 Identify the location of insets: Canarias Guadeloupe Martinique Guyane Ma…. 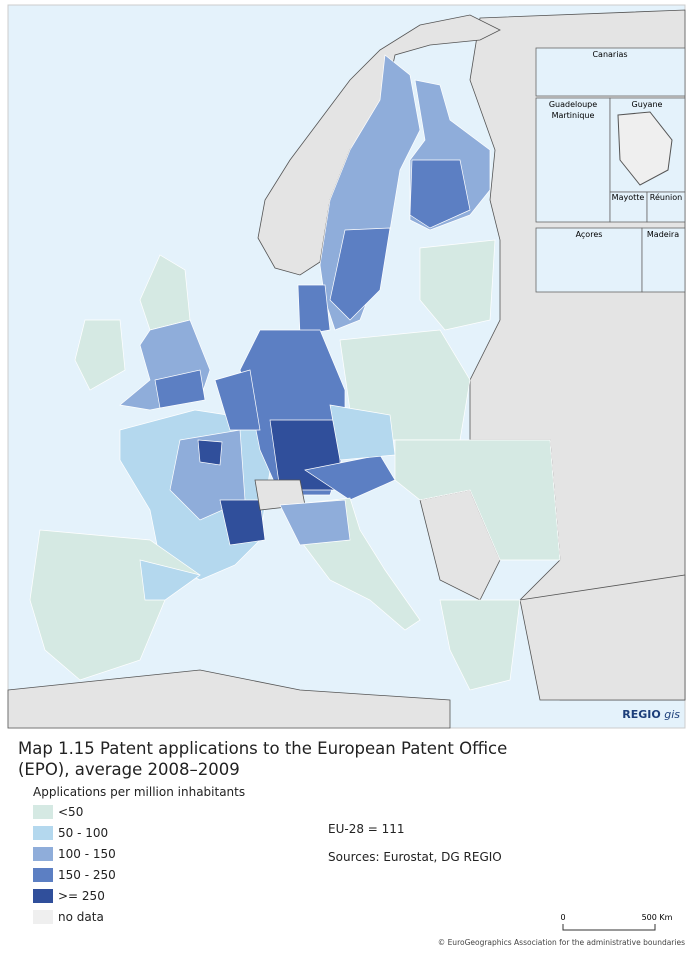
(610, 170).